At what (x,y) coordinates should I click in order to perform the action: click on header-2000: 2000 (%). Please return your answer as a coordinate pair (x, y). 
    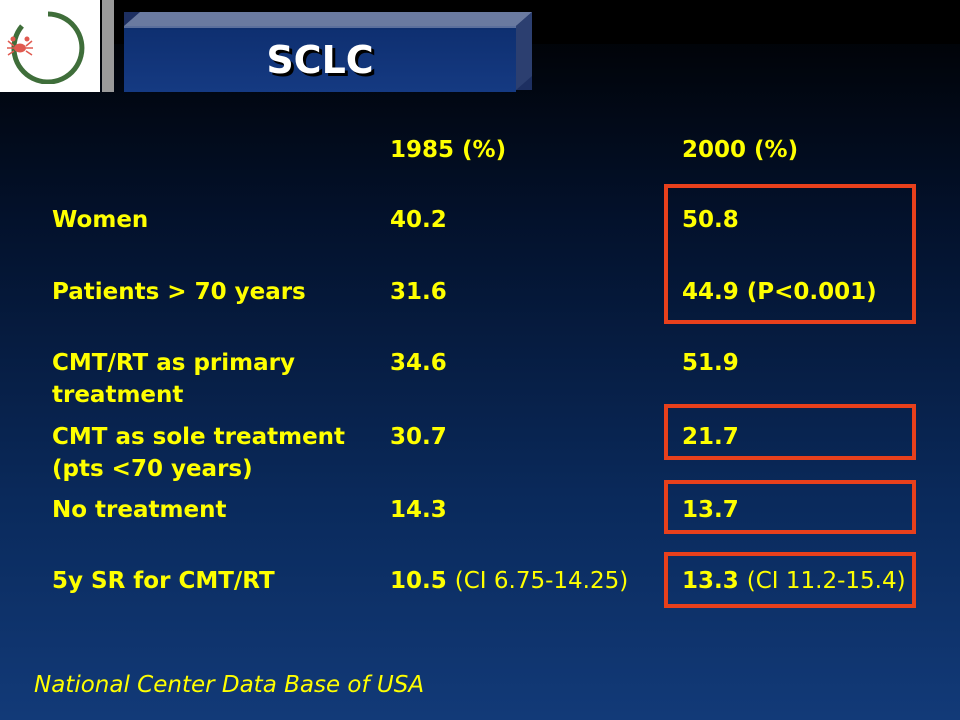
    Looking at the image, I should click on (740, 150).